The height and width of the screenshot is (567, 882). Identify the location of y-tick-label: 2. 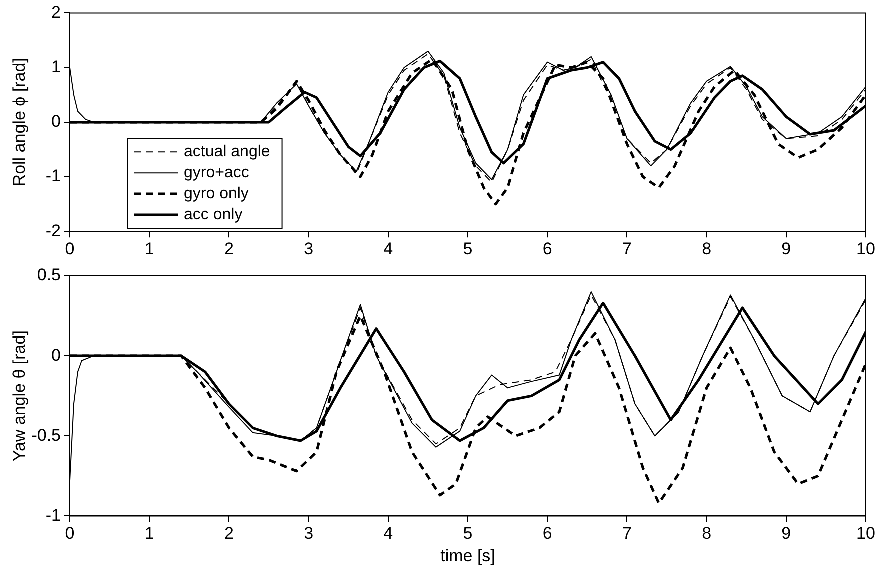
(56, 12).